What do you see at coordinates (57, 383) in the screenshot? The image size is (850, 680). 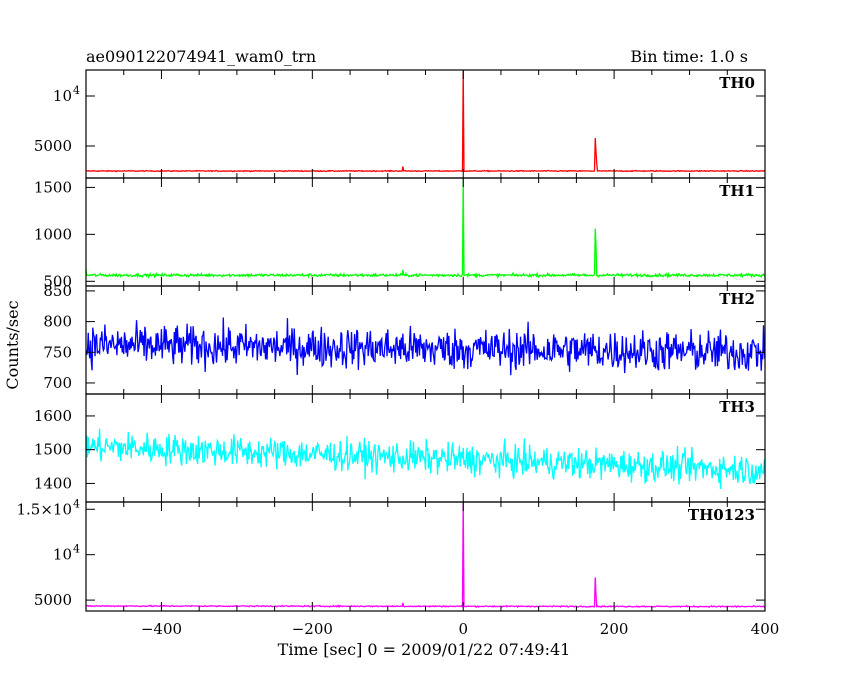 I see `y-tick-label: 700` at bounding box center [57, 383].